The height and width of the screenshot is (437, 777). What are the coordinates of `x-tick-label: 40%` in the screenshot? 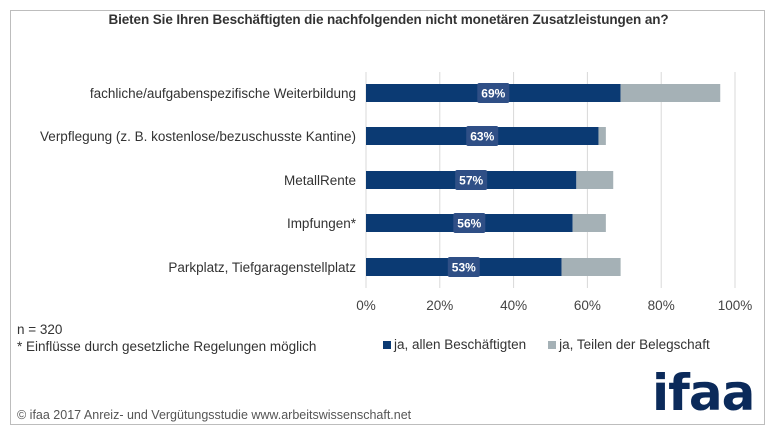 It's located at (513, 305).